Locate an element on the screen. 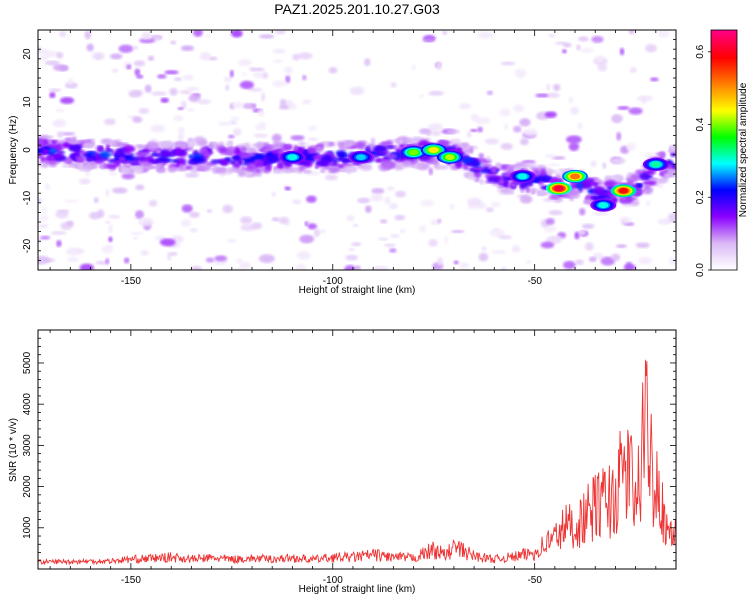  x-tick-label: -50 is located at coordinates (534, 580).